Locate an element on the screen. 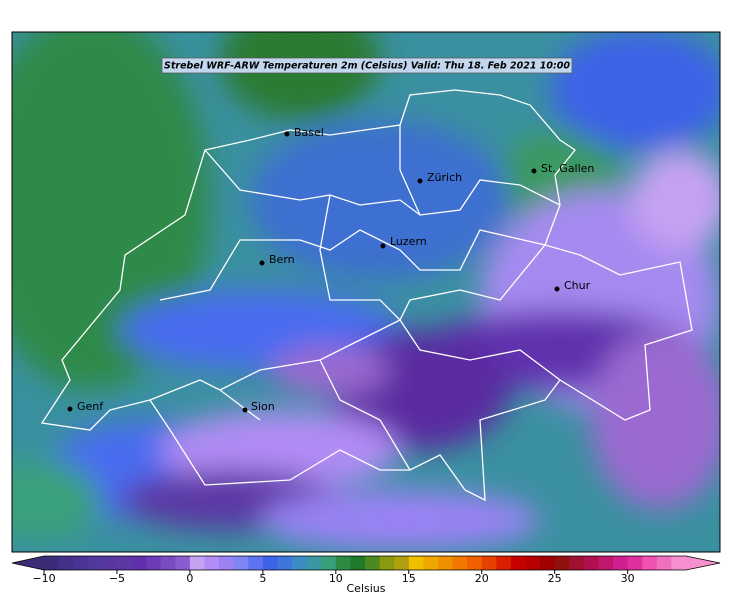 The width and height of the screenshot is (733, 604). city-label: Bern is located at coordinates (282, 259).